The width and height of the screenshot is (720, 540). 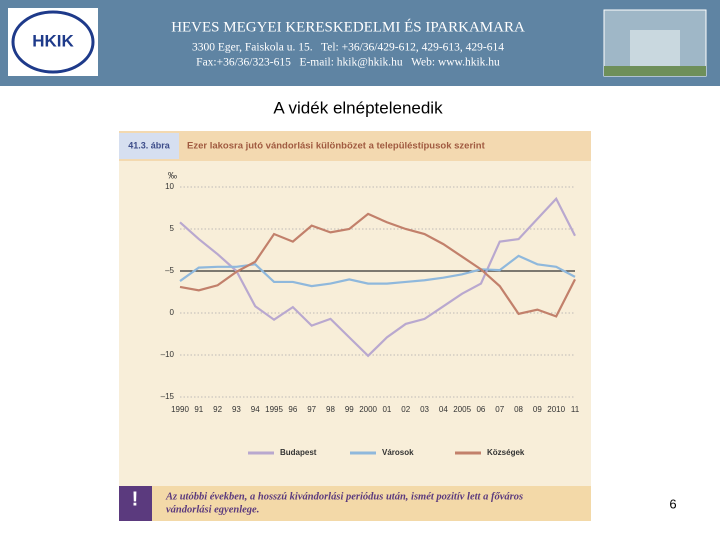 What do you see at coordinates (168, 396) in the screenshot?
I see `y-tick-label: –15` at bounding box center [168, 396].